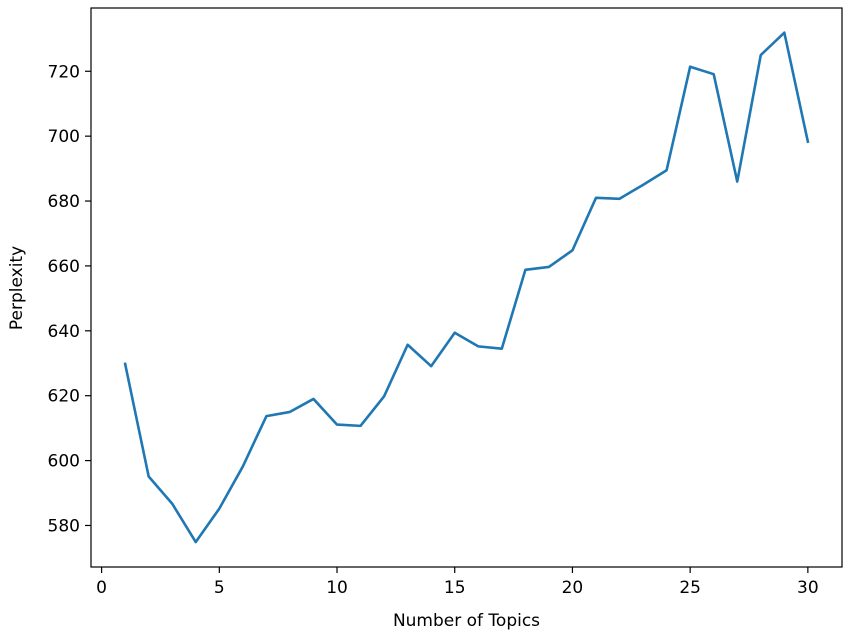  I want to click on x-tick-label: 15, so click(455, 588).